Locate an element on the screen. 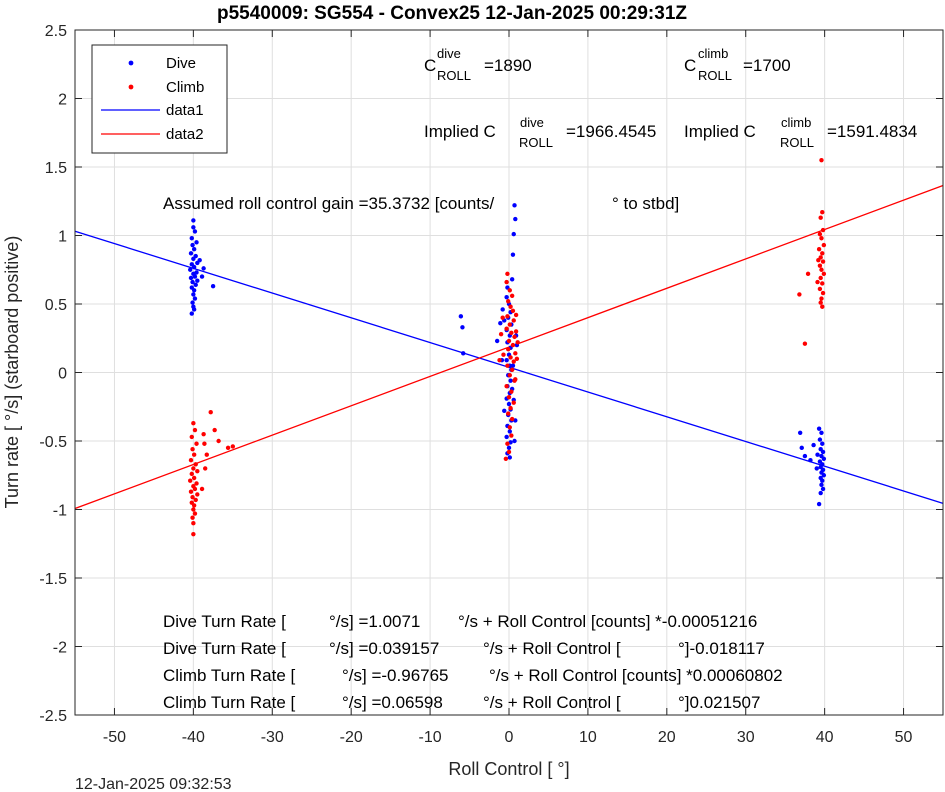  fit-eq-3-a: Climb Turn Rate [ is located at coordinates (229, 675).